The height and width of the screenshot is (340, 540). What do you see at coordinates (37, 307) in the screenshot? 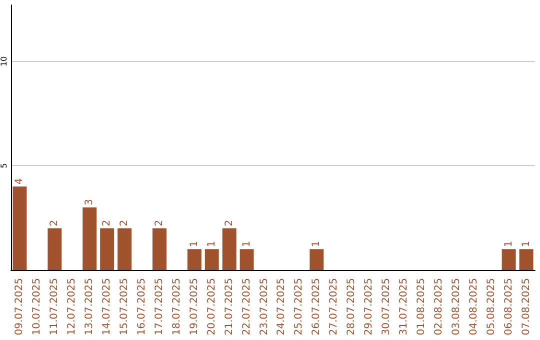
I see `x-tick-label: 10.07.2025` at bounding box center [37, 307].